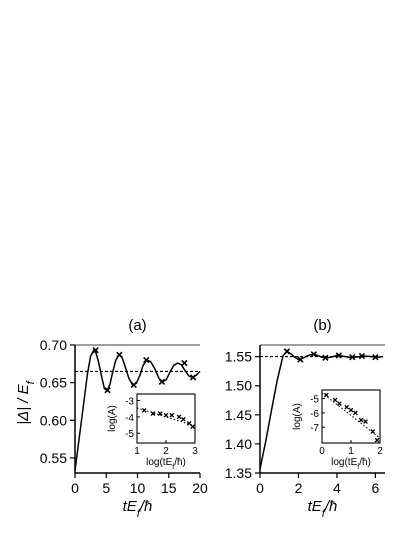 Image resolution: width=415 pixels, height=537 pixels. I want to click on x-tick-label: 20, so click(200, 488).